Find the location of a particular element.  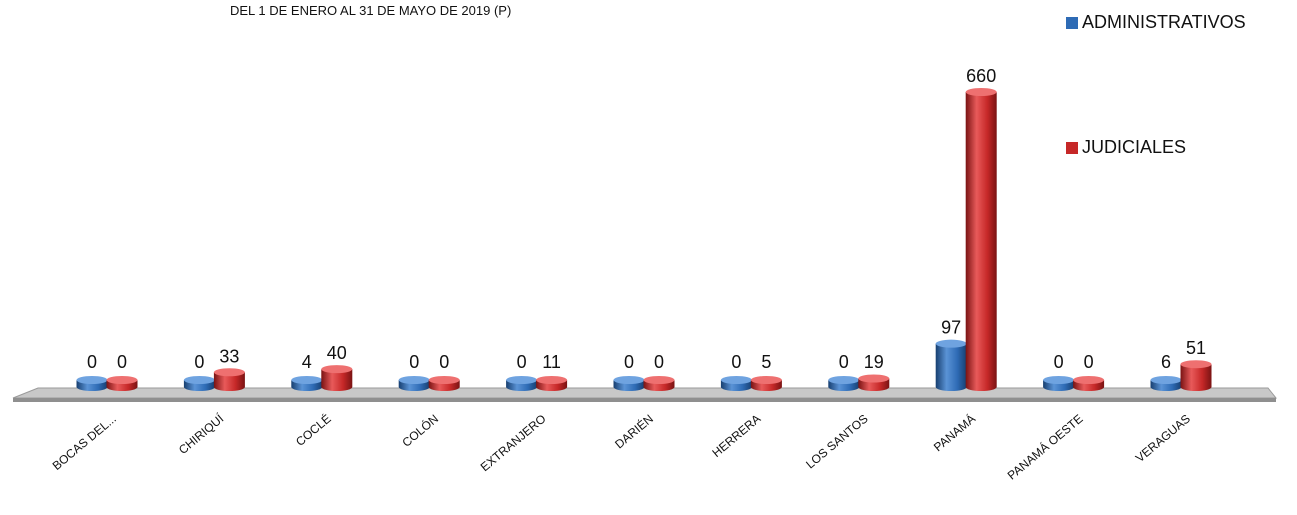

bar-judiciales-panama is located at coordinates (981, 239).